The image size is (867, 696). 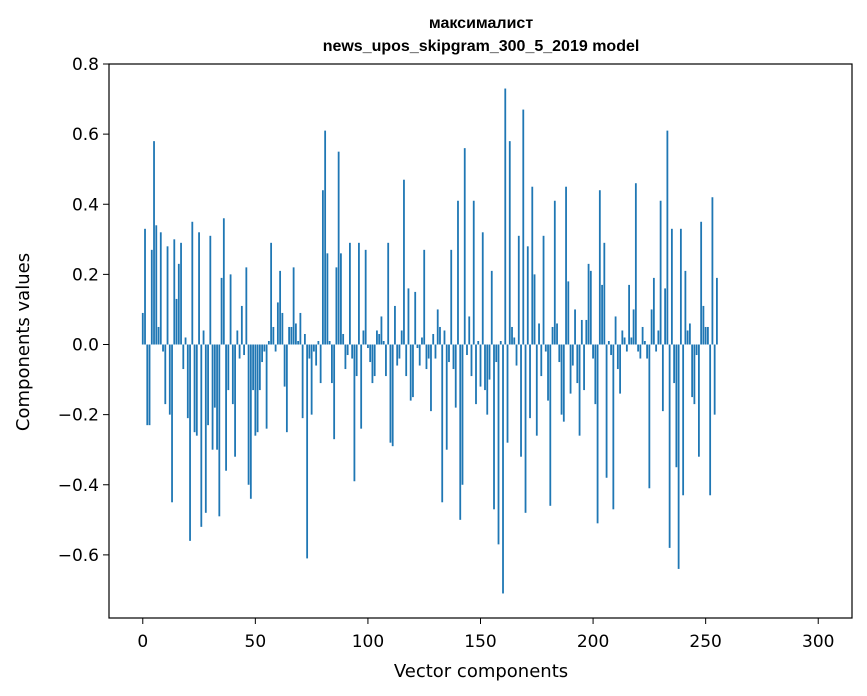 What do you see at coordinates (78, 556) in the screenshot?
I see `y-tick-label: −0.6` at bounding box center [78, 556].